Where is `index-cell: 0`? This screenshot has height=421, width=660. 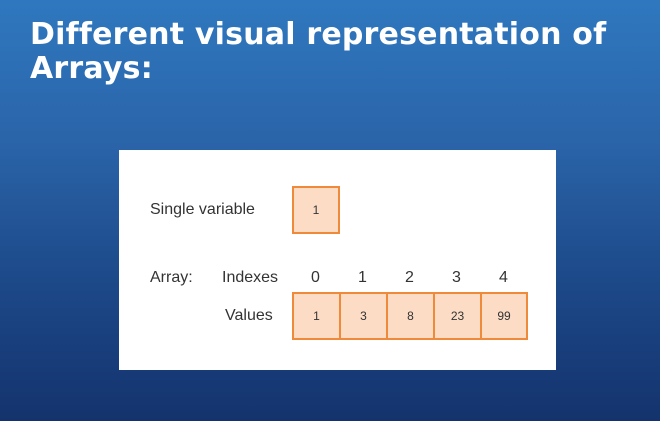 index-cell: 0 is located at coordinates (315, 277).